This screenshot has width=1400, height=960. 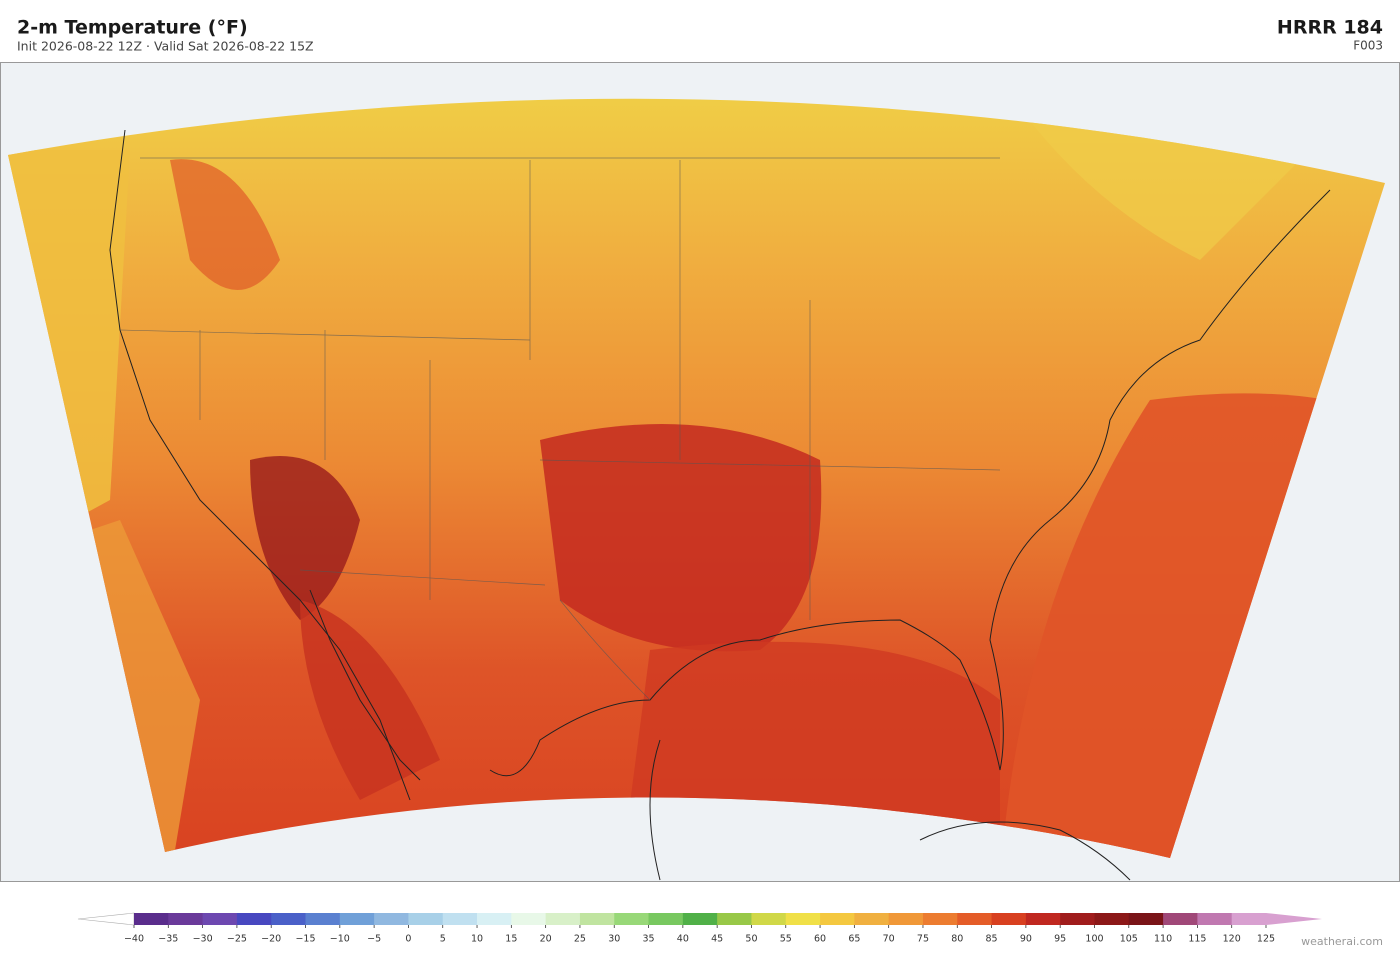 What do you see at coordinates (305, 939) in the screenshot?
I see `colorbar-tick-label: −15` at bounding box center [305, 939].